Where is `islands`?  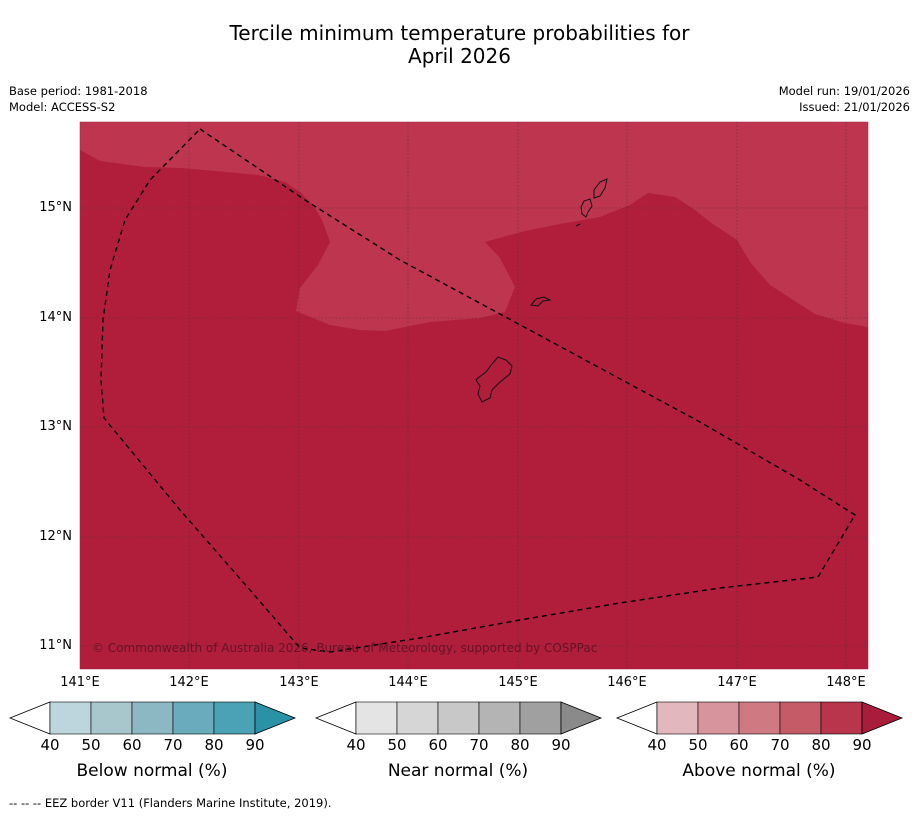
islands is located at coordinates (541, 290).